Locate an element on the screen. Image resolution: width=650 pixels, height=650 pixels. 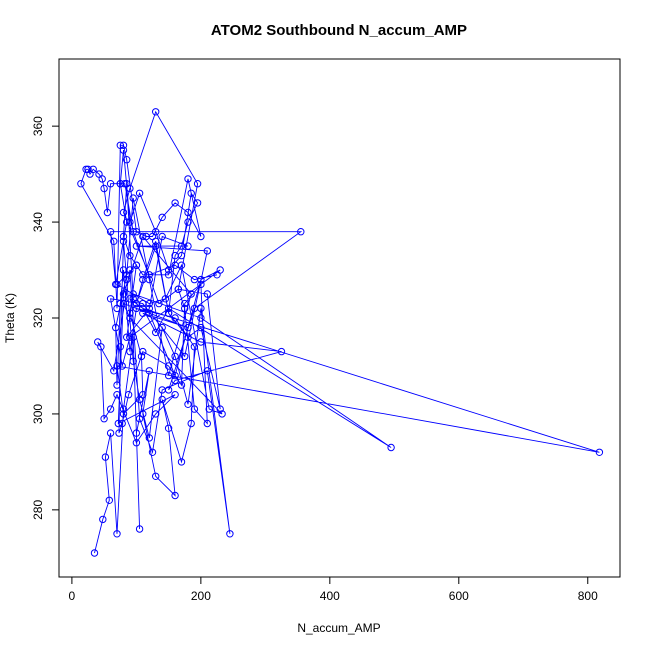
y-tick-label: 320 is located at coordinates (38, 318).